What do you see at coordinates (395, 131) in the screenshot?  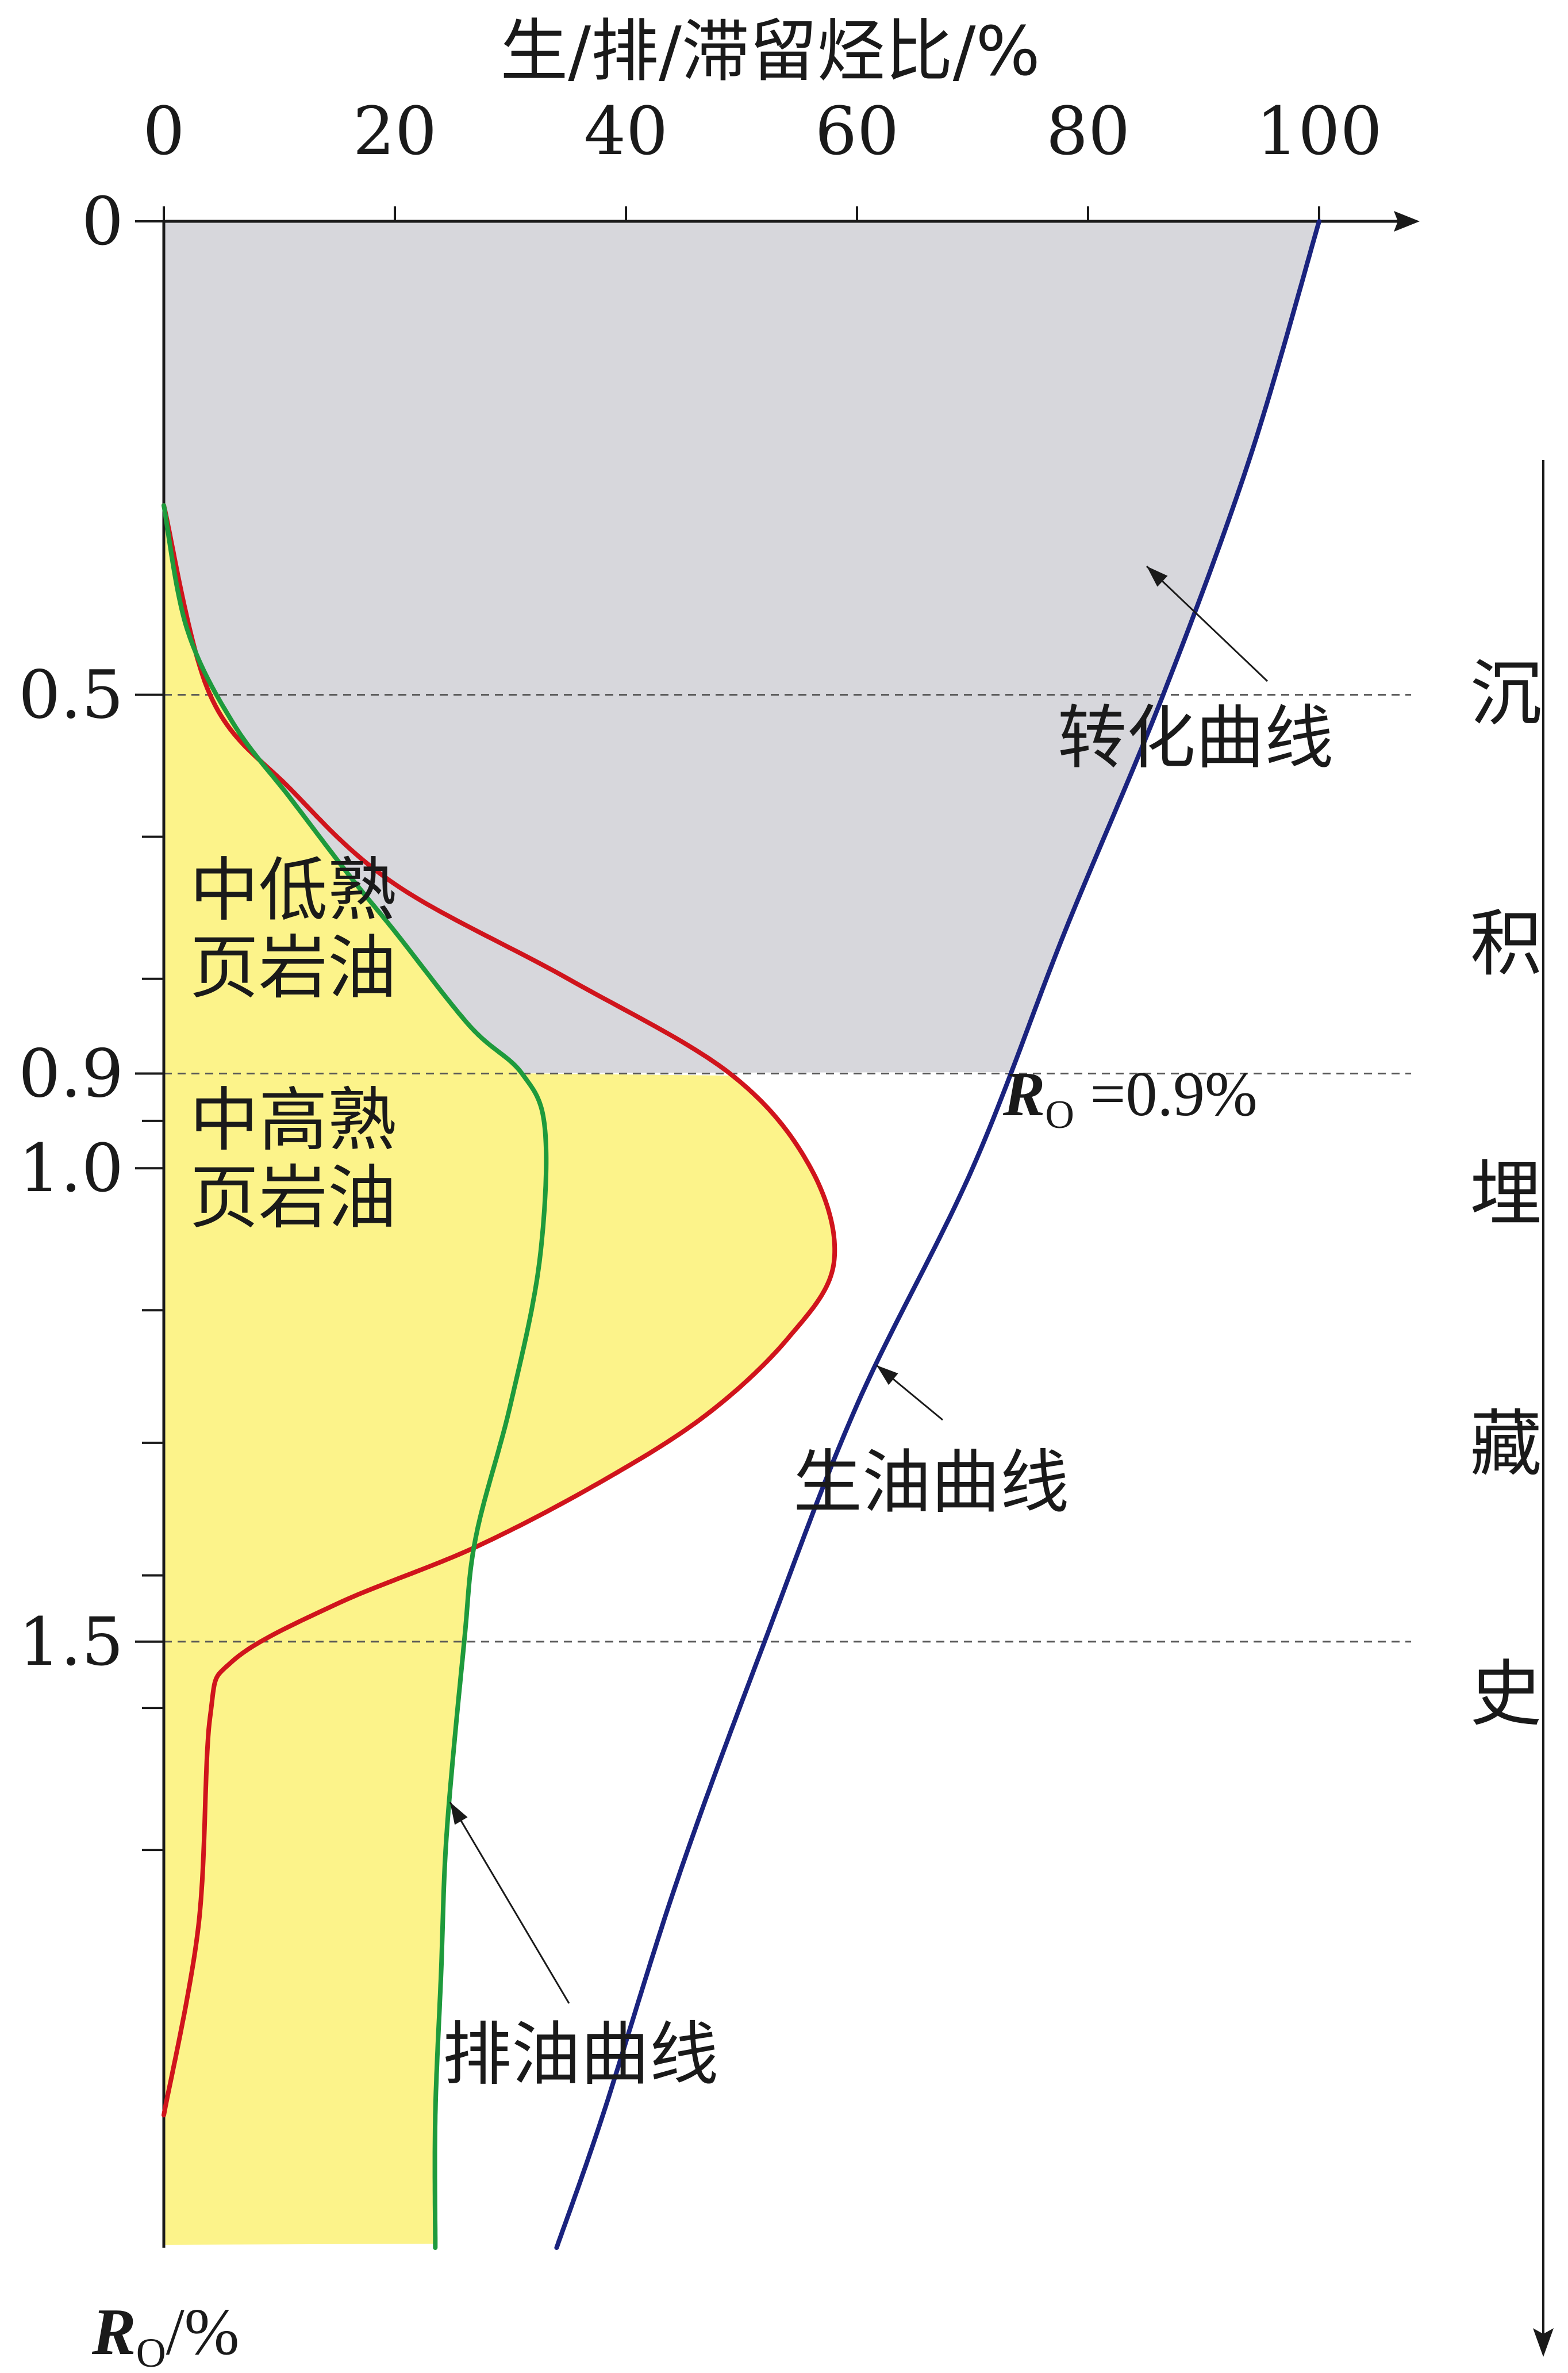 I see `x-tick-label-1: 20` at bounding box center [395, 131].